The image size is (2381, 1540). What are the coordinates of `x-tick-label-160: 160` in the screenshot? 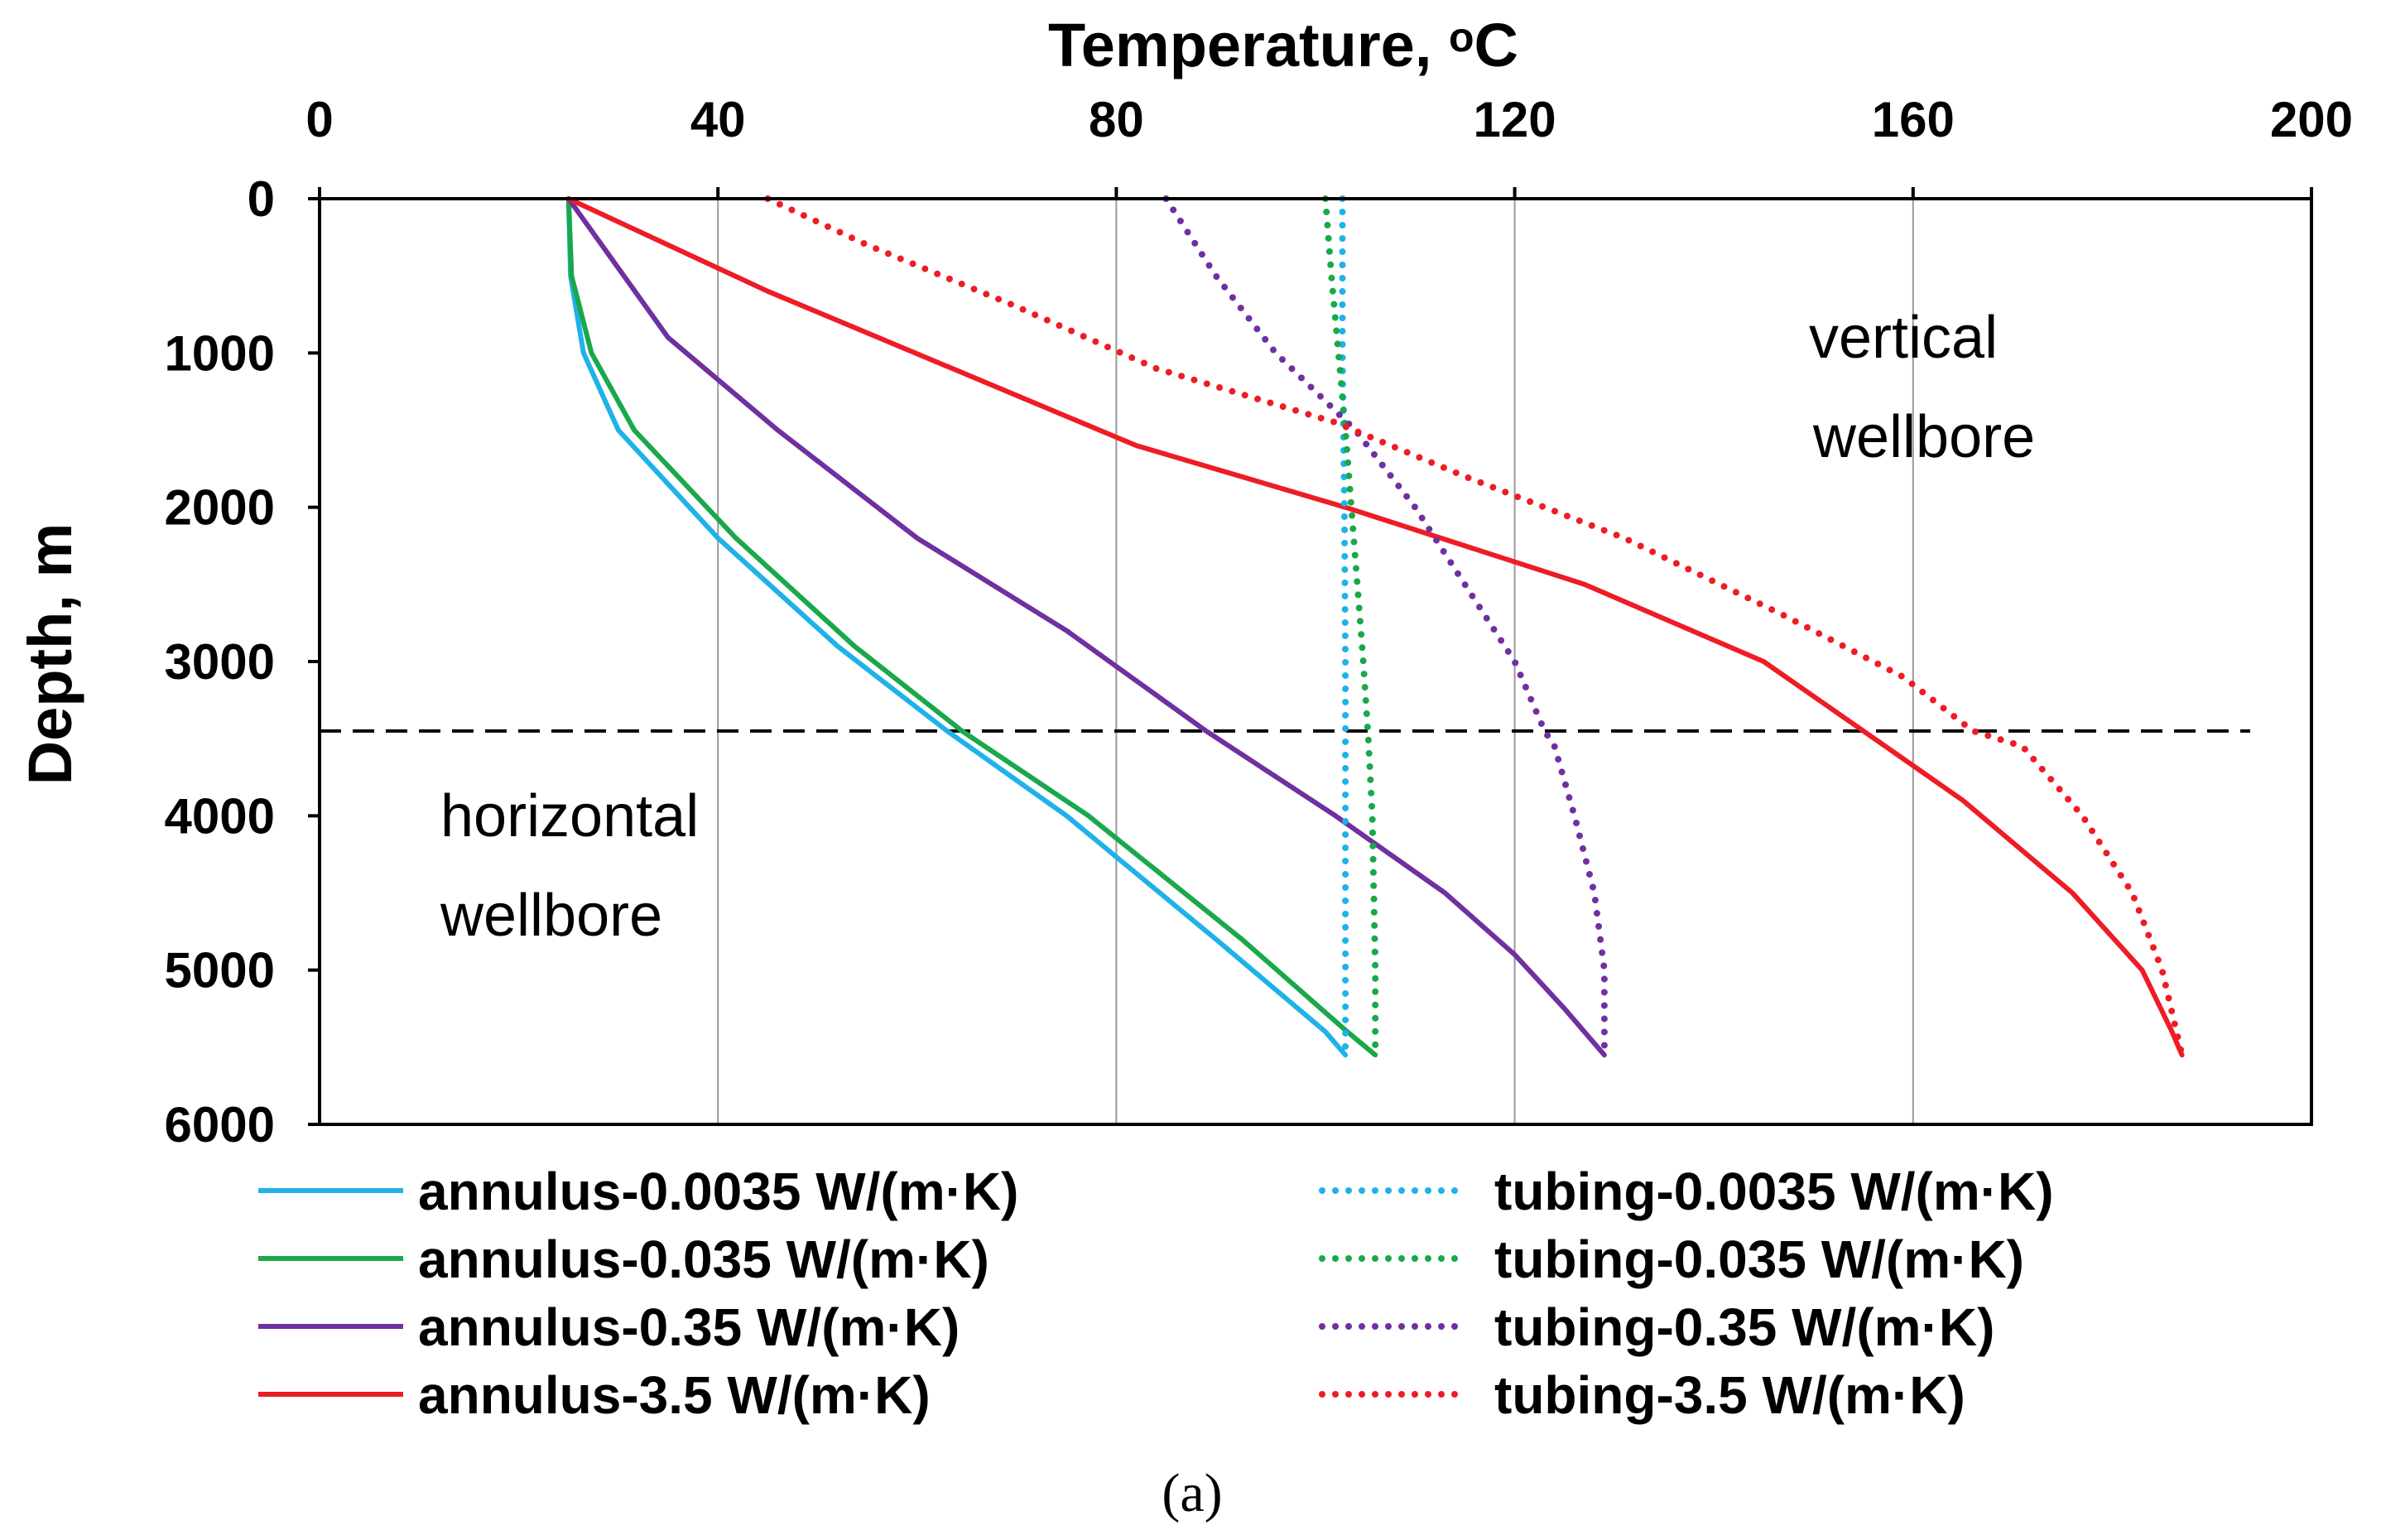 It's located at (1914, 120).